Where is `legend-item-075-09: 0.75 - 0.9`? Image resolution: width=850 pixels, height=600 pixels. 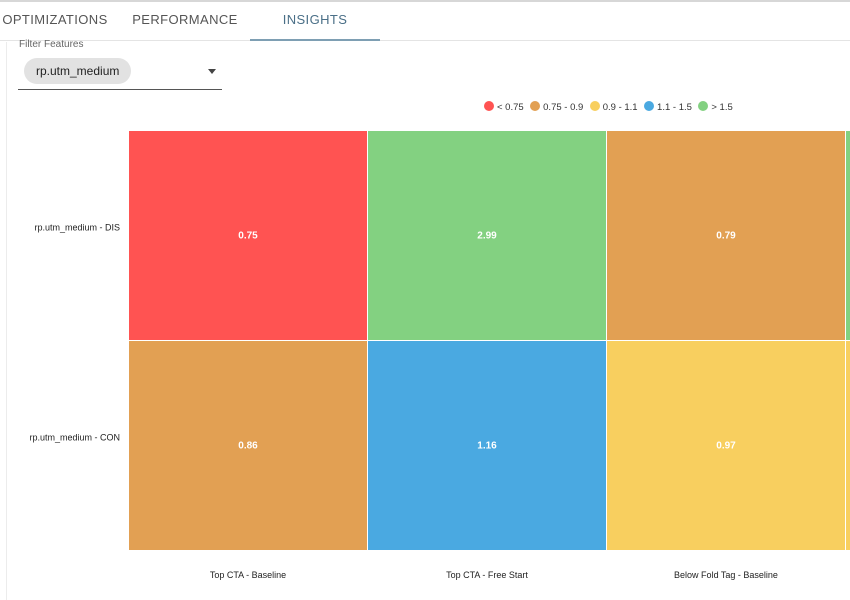
legend-item-075-09: 0.75 - 0.9 is located at coordinates (556, 107).